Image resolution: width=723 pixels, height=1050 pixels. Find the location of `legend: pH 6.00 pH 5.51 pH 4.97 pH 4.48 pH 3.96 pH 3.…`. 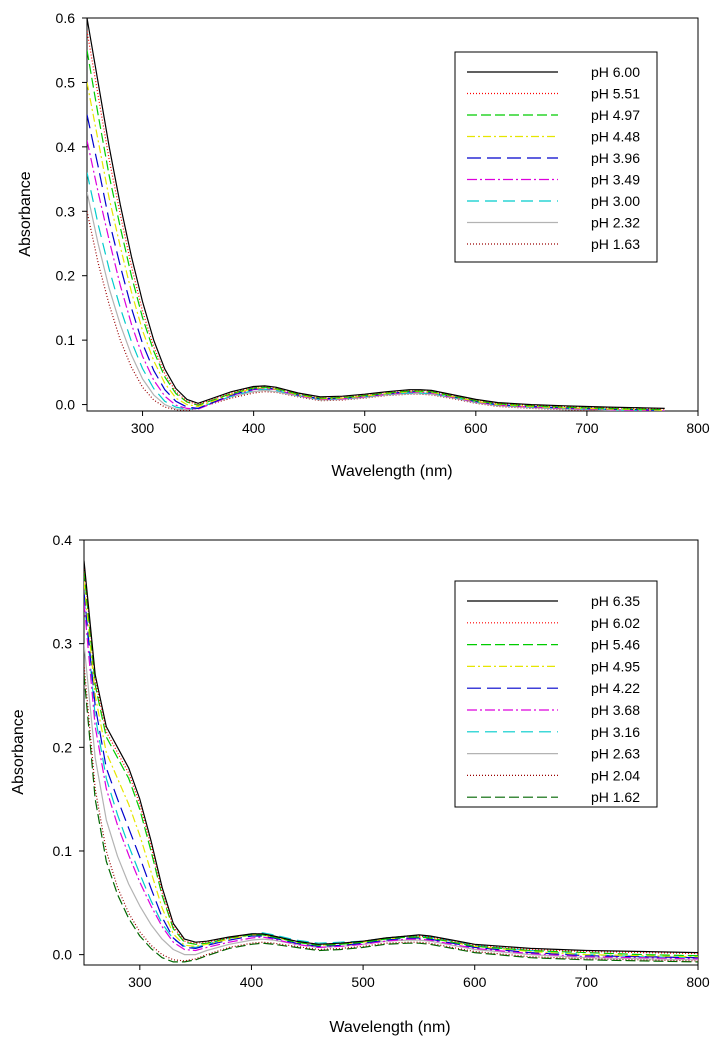

legend: pH 6.00 pH 5.51 pH 4.97 pH 4.48 pH 3.96 pH 3.… is located at coordinates (556, 157).